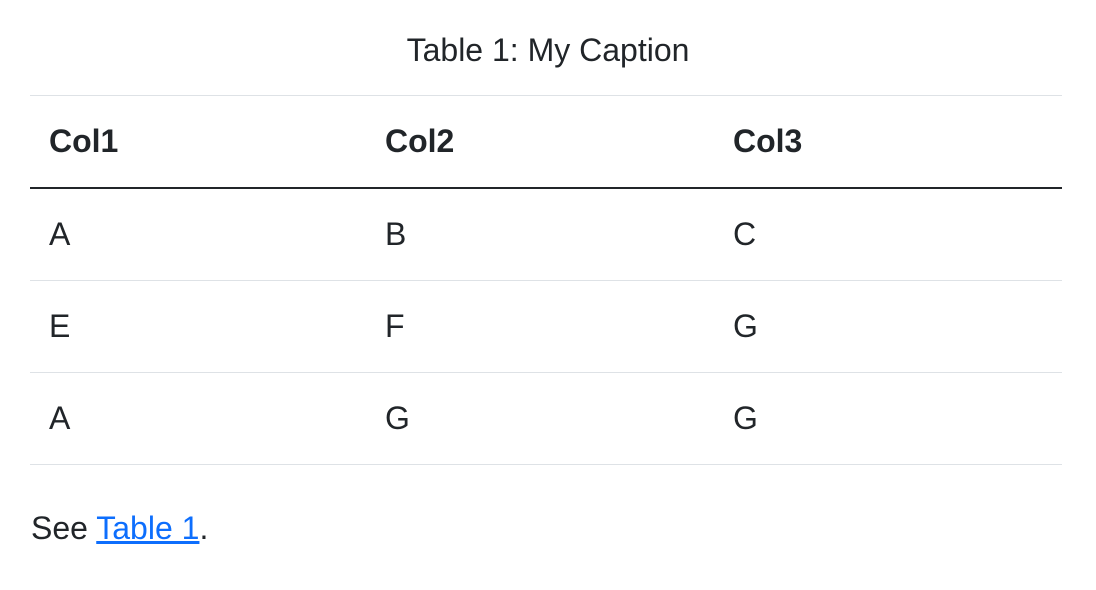 The image size is (1096, 590). Describe the element at coordinates (148, 528) in the screenshot. I see `table-reference-link: Table 1` at that location.